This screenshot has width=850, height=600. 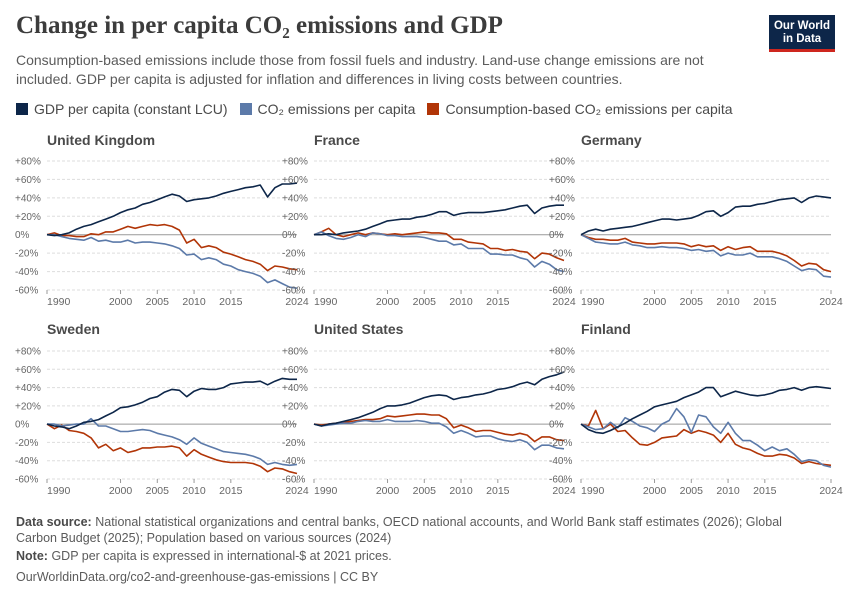 What do you see at coordinates (802, 50) in the screenshot?
I see `logo-accent-bar` at bounding box center [802, 50].